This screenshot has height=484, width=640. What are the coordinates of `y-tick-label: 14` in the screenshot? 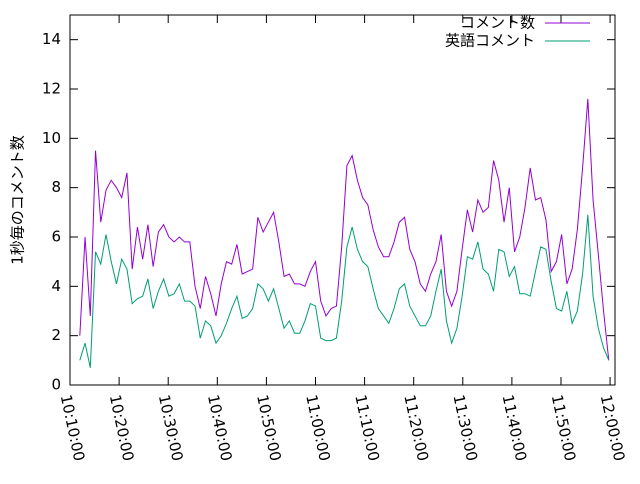 It's located at (51, 39).